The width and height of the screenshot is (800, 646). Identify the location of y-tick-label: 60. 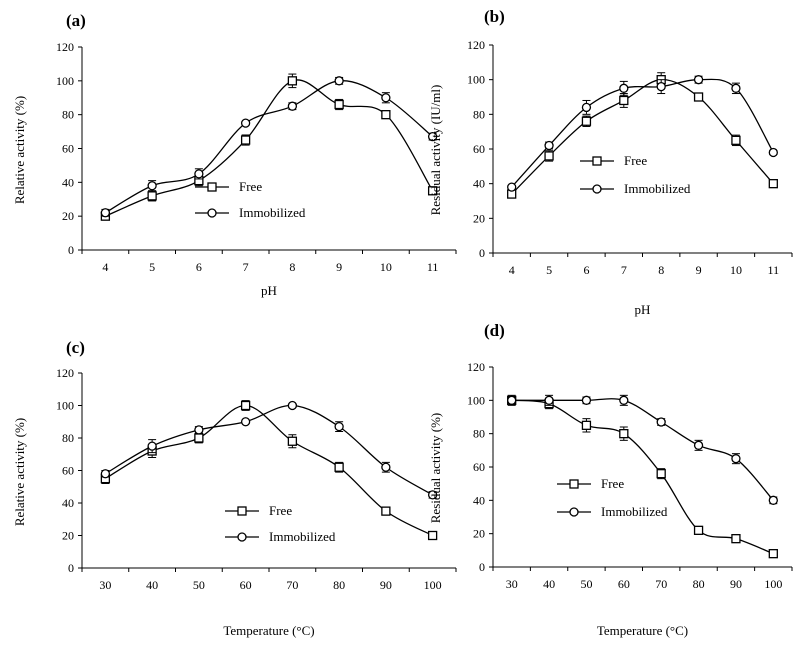
(479, 149).